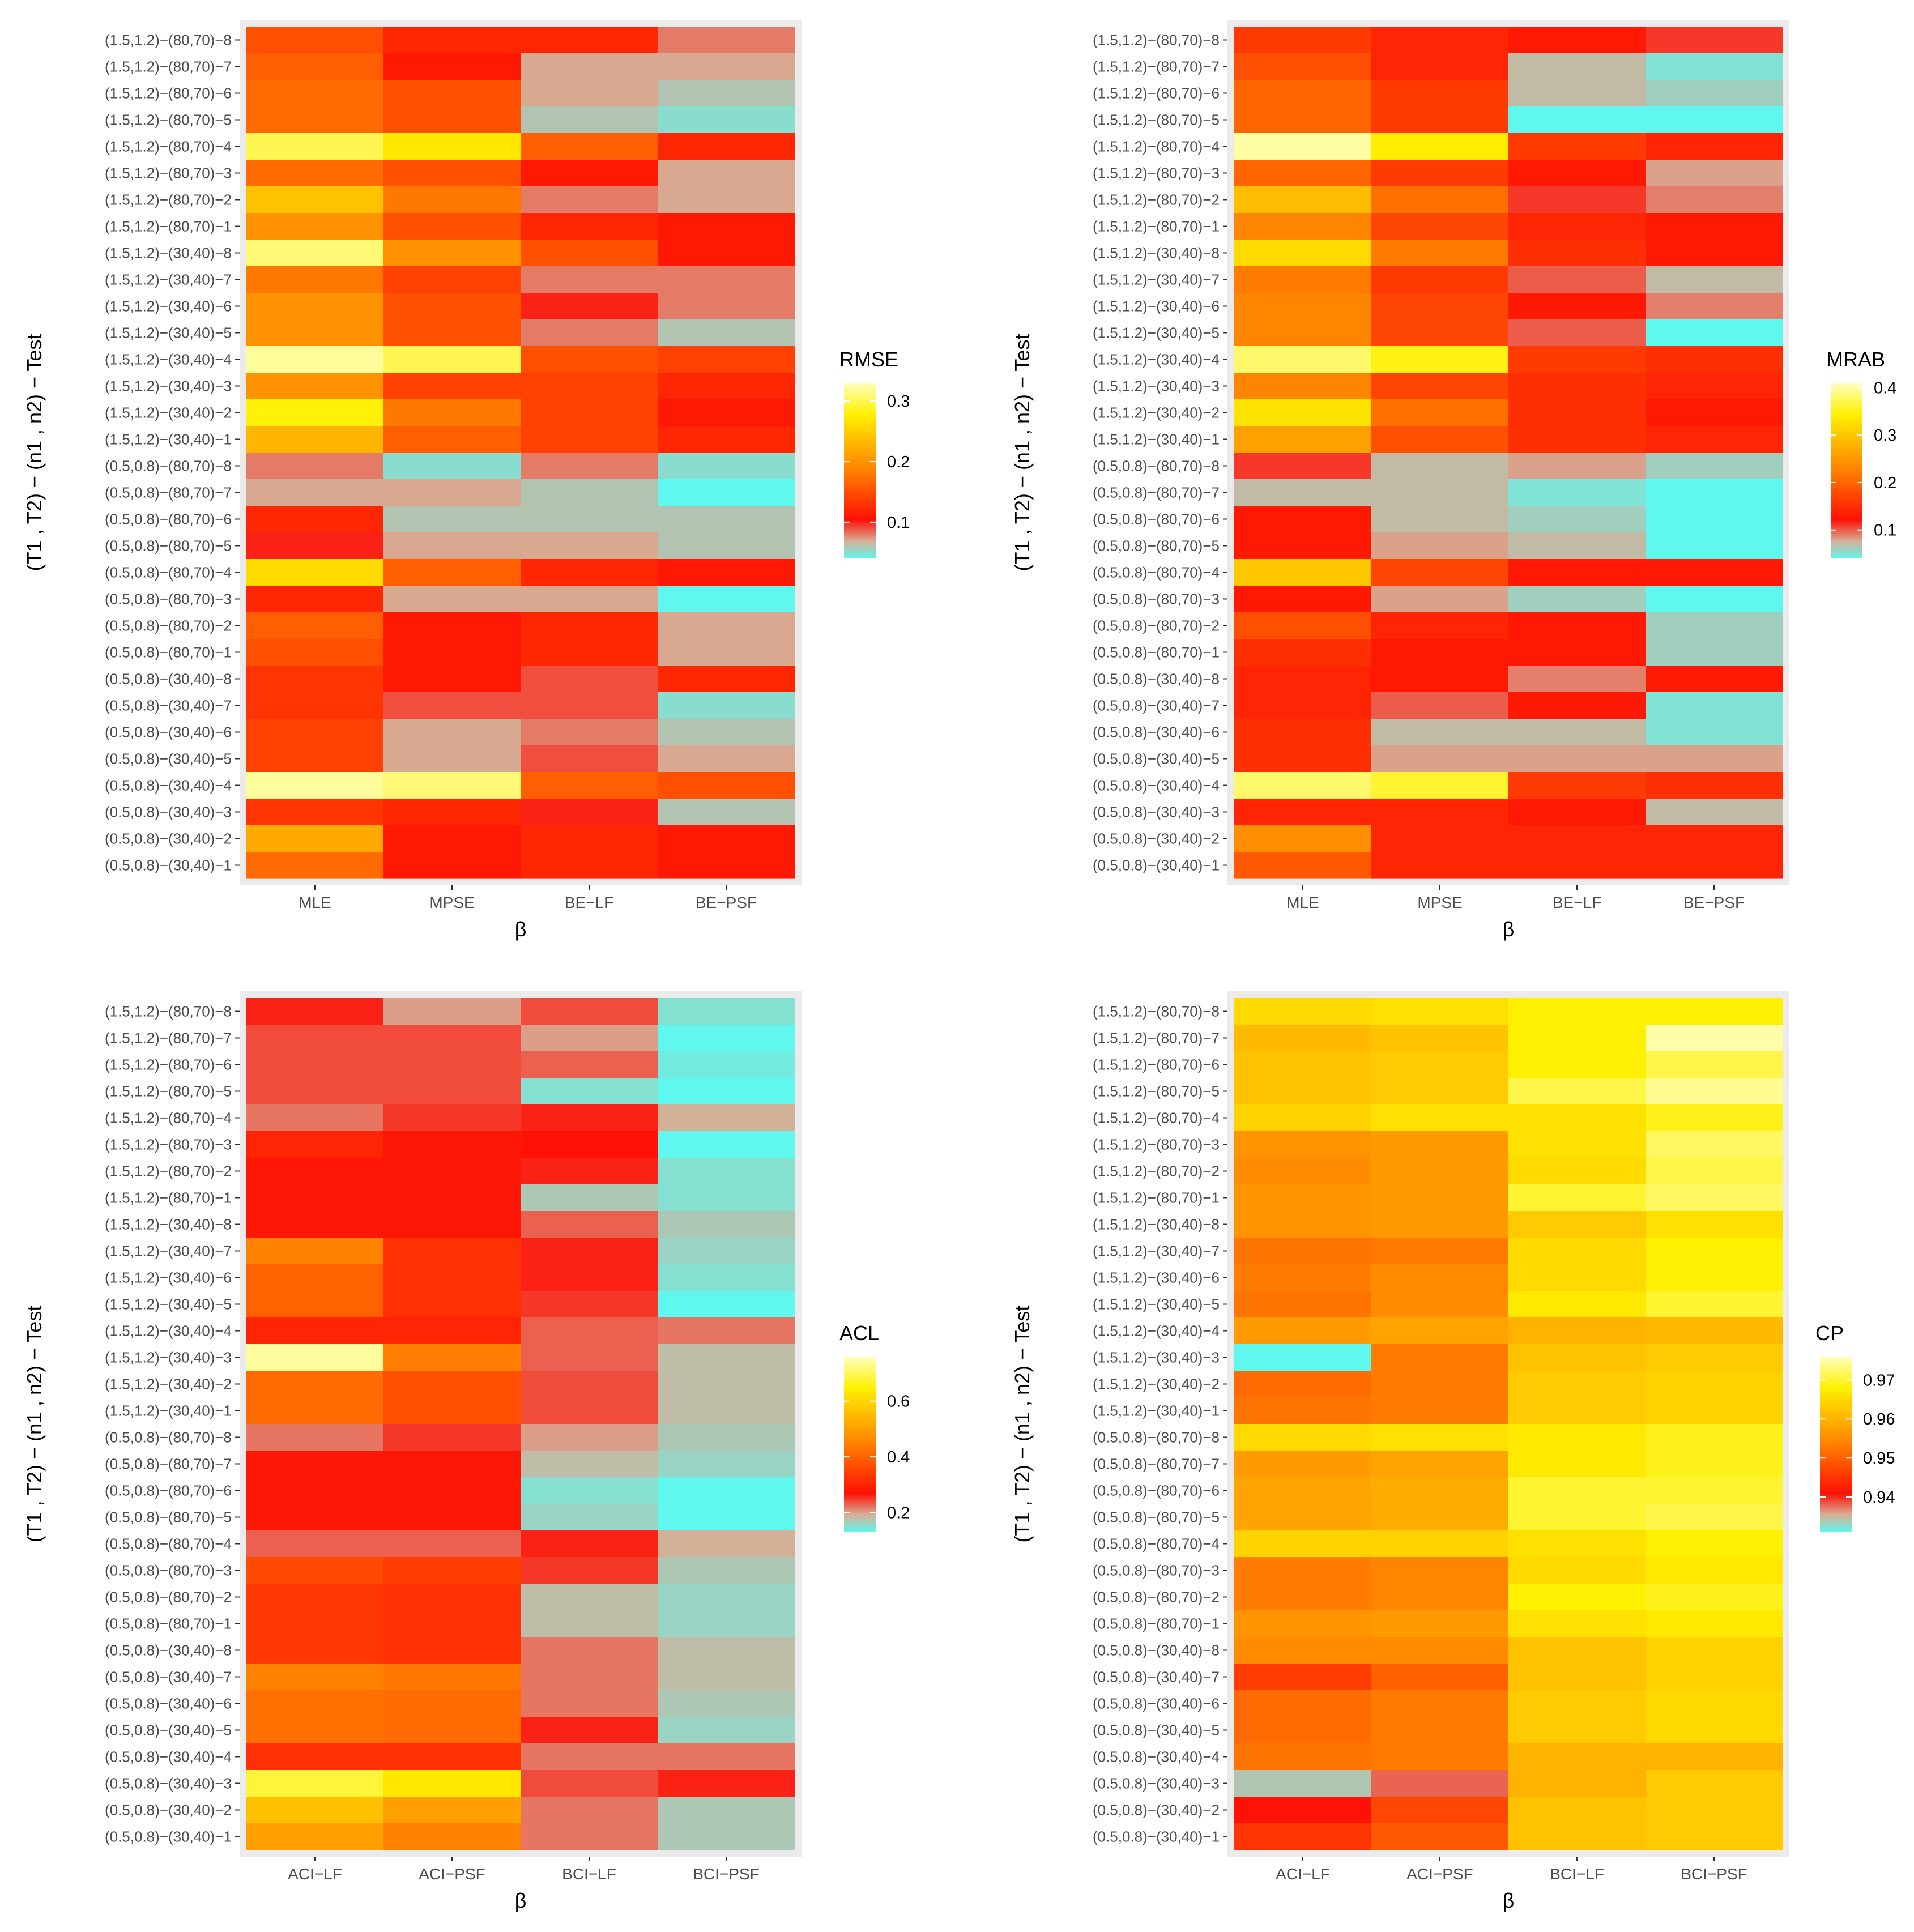 This screenshot has width=1914, height=1932. Describe the element at coordinates (168, 93) in the screenshot. I see `y-tick-label: (1.5,1.2)−(80,70)−6` at that location.